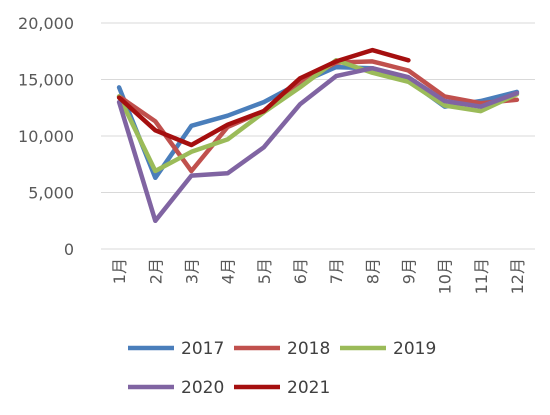  I want to click on x-tick-label: 12月, so click(517, 276).